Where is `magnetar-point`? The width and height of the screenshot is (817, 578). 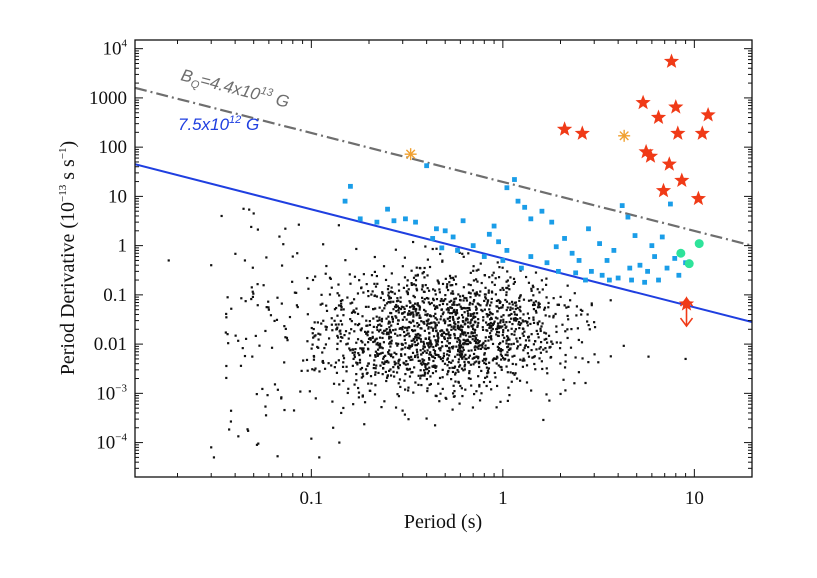 magnetar-point is located at coordinates (582, 132).